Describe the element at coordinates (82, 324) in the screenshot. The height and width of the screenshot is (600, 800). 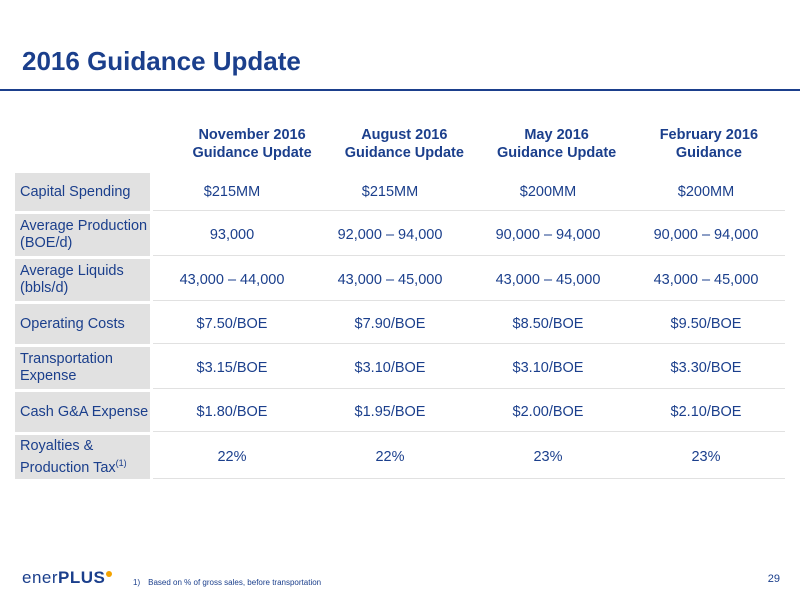
I see `row-label: Operating Costs` at that location.